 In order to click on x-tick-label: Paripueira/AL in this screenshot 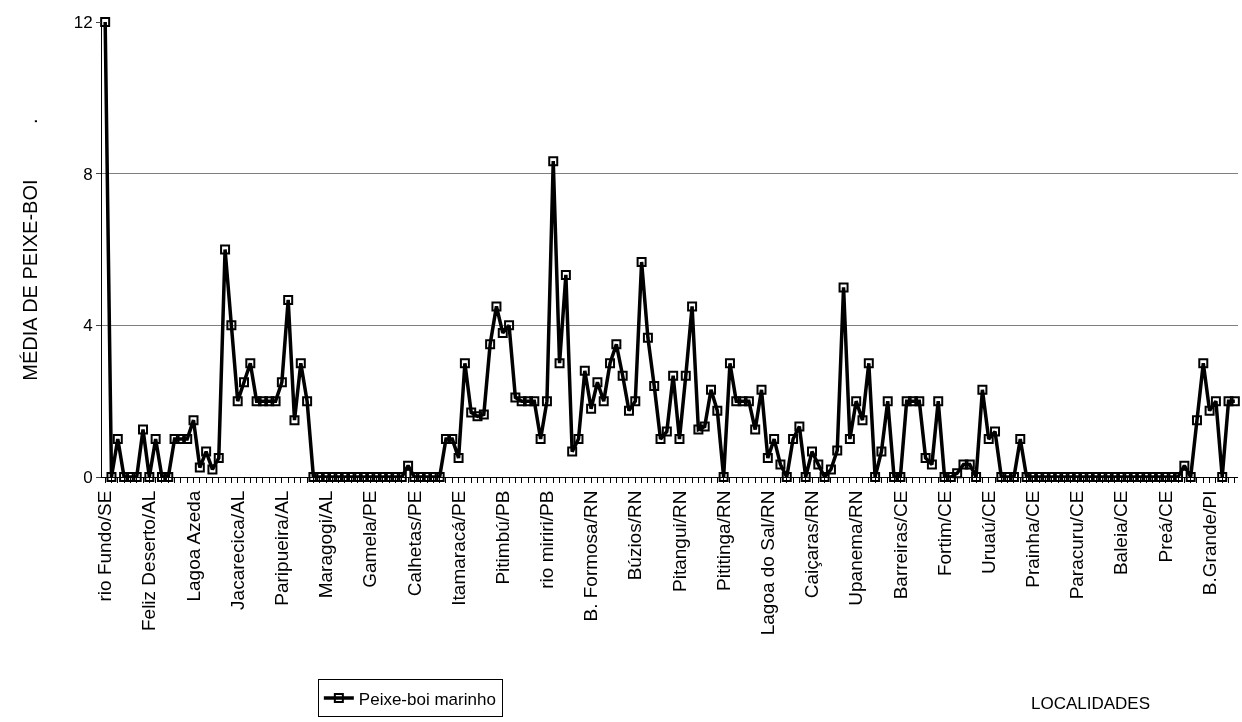, I will do `click(282, 548)`.